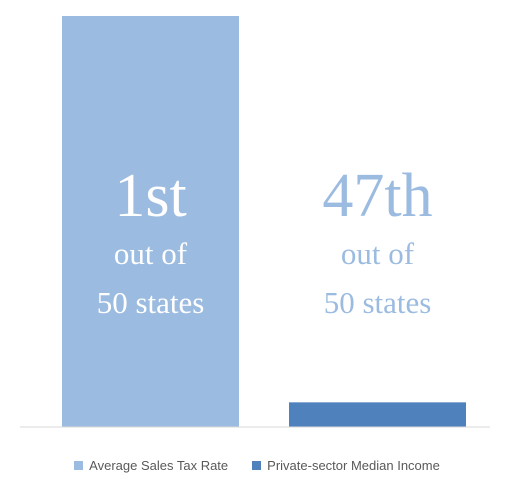 This screenshot has width=514, height=486. What do you see at coordinates (377, 196) in the screenshot?
I see `bar-label-series-2-line-1: 47th` at bounding box center [377, 196].